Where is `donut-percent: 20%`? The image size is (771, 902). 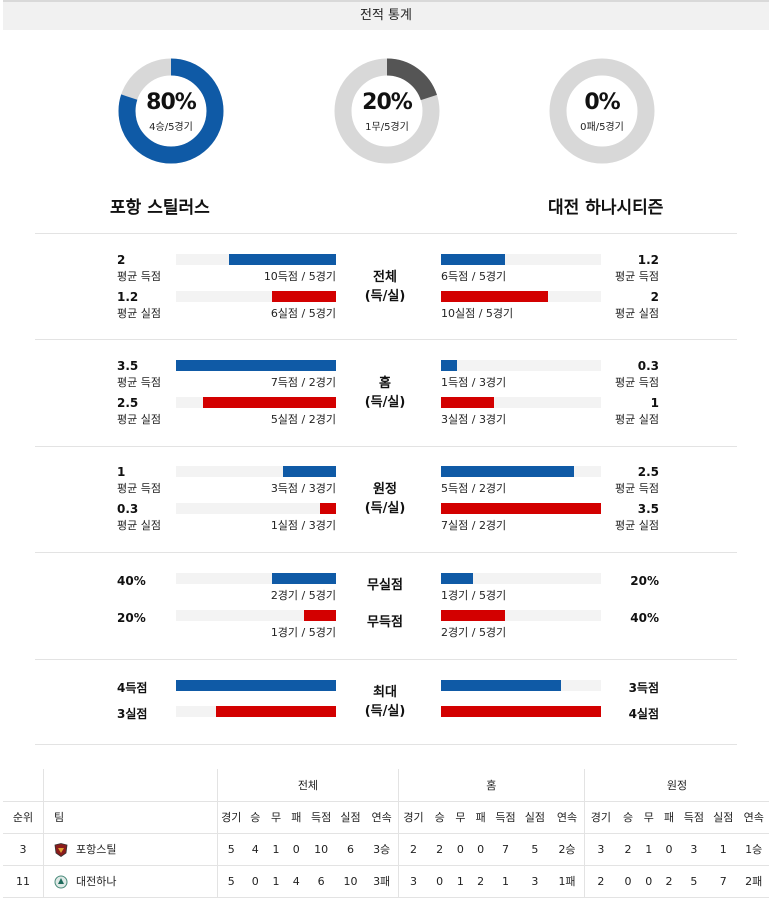 donut-percent: 20% is located at coordinates (387, 102).